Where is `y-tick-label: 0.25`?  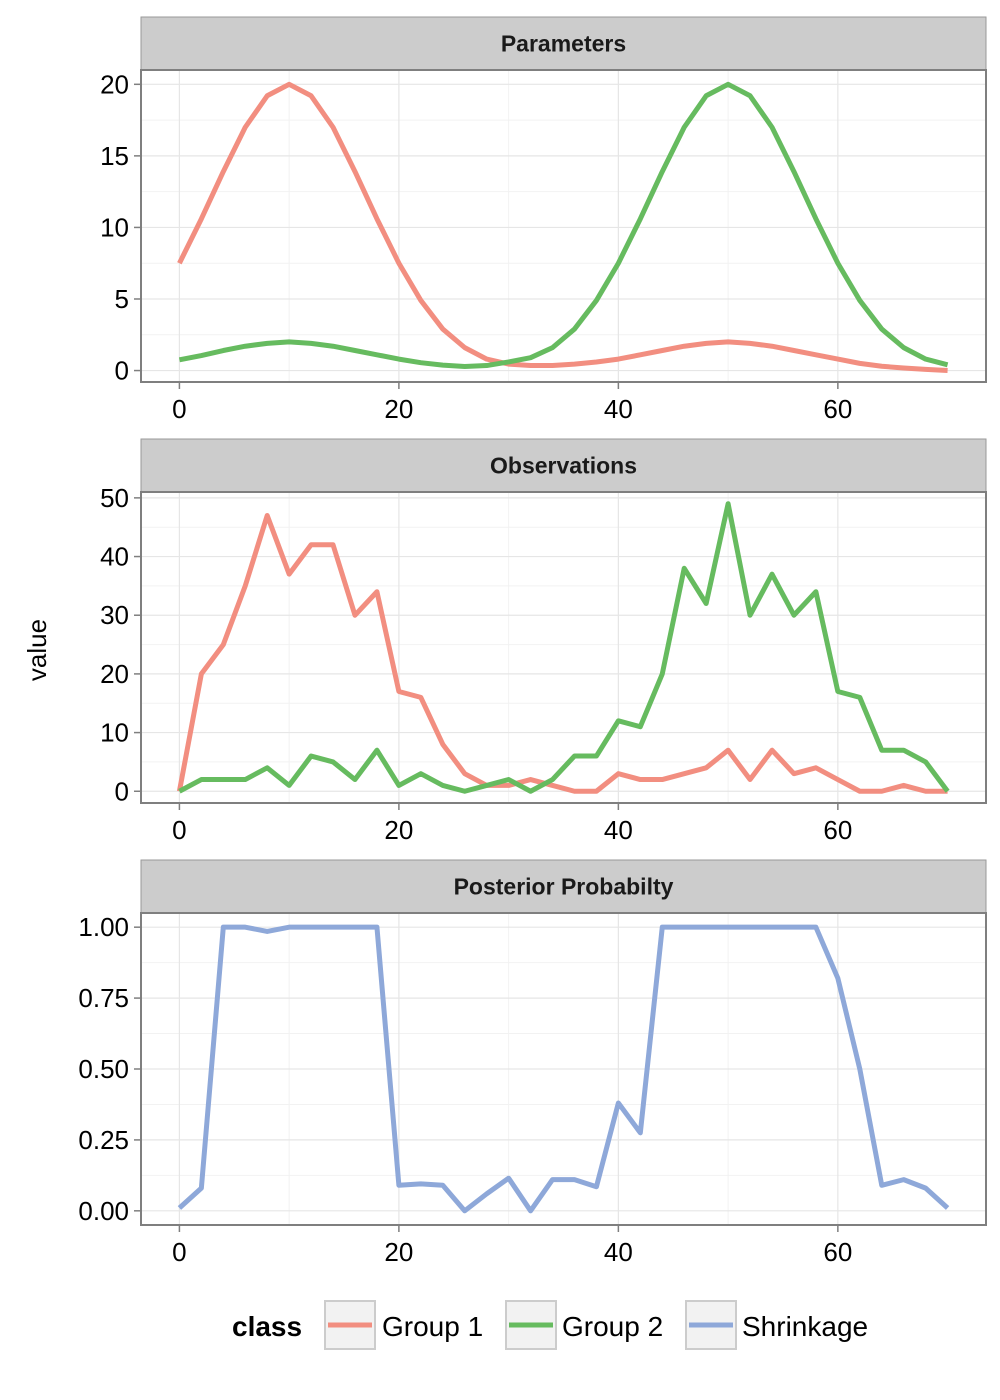
y-tick-label: 0.25 is located at coordinates (103, 1140).